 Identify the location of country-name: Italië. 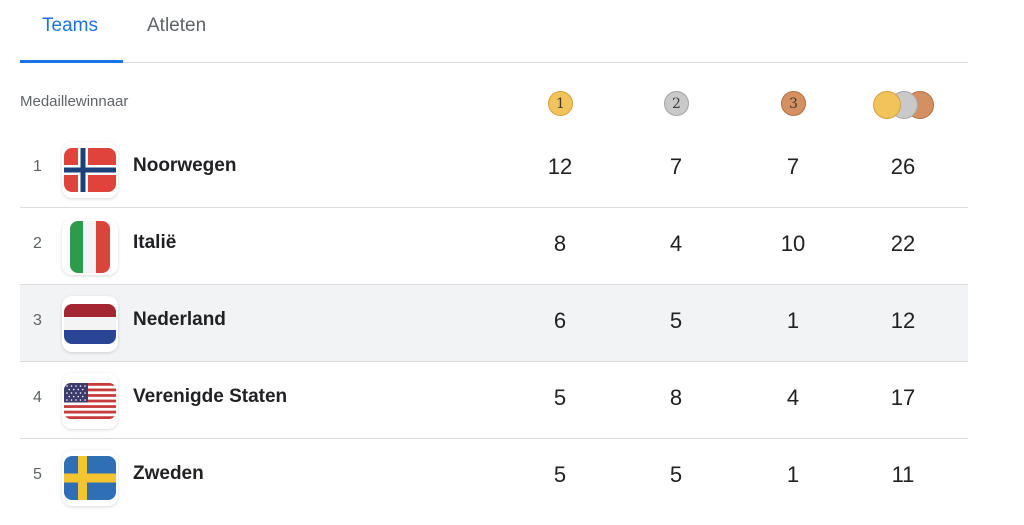
(155, 242).